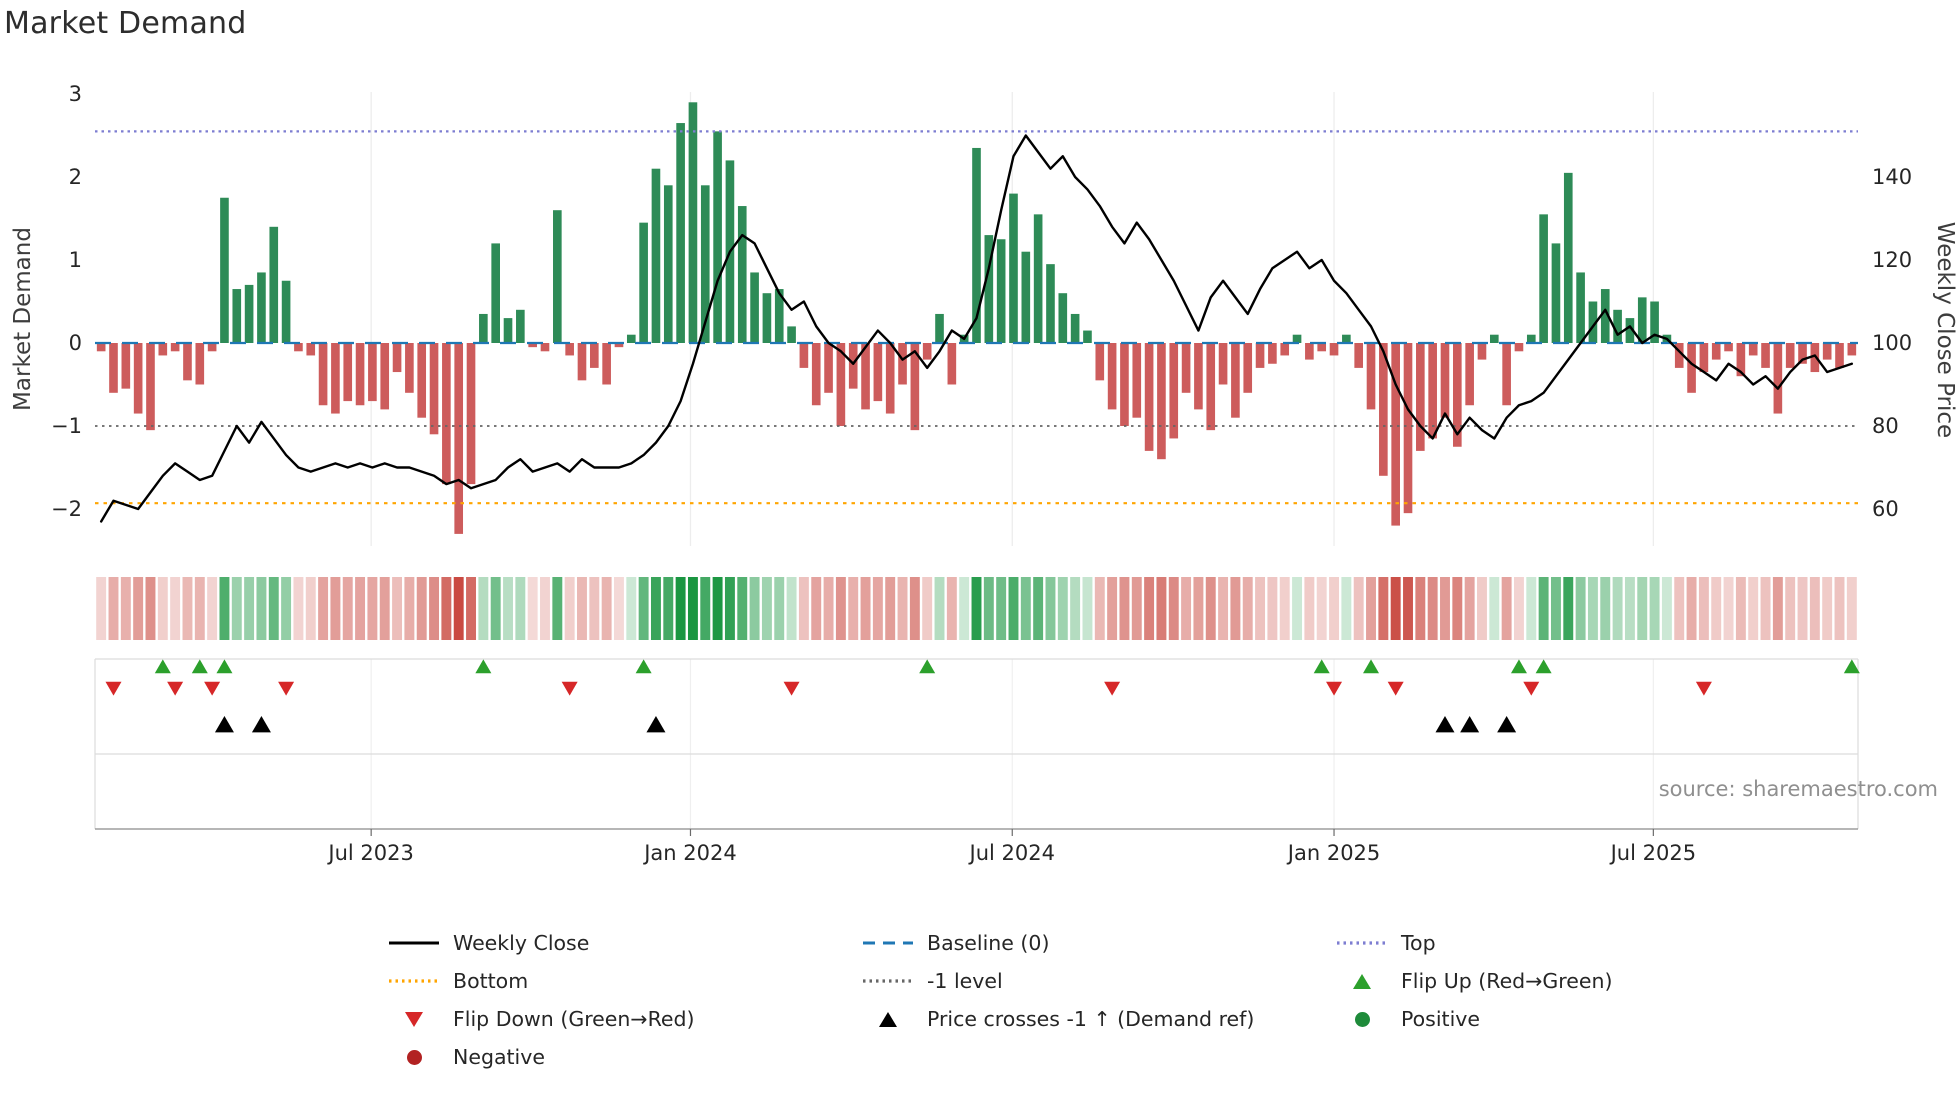 This screenshot has height=1102, width=1960. Describe the element at coordinates (414, 943) in the screenshot. I see `weekly-close-line-icon` at that location.